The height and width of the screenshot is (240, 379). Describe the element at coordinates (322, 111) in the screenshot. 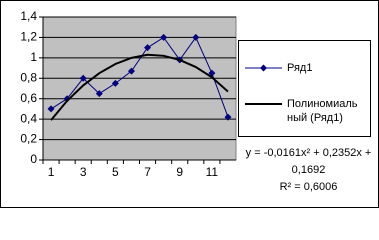

I see `legend-label: Полиномиальный (Ряд1)` at that location.